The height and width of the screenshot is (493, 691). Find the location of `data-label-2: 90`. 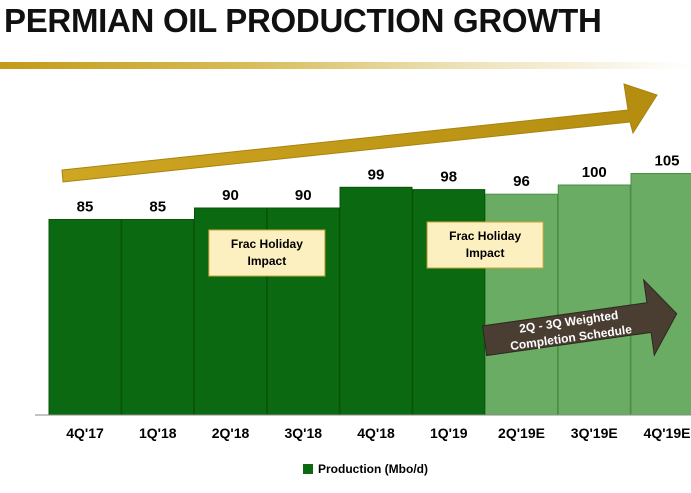

data-label-2: 90 is located at coordinates (230, 195).